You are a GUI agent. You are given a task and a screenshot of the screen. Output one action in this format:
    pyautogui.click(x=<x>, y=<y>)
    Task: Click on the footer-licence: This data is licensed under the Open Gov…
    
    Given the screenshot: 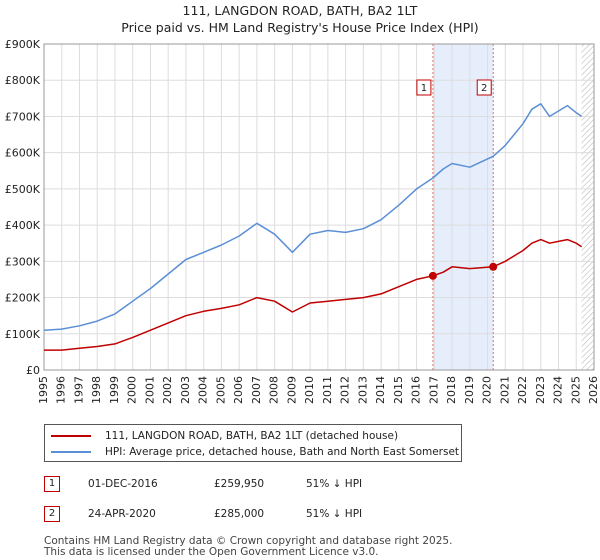 What is the action you would take?
    pyautogui.click(x=211, y=552)
    